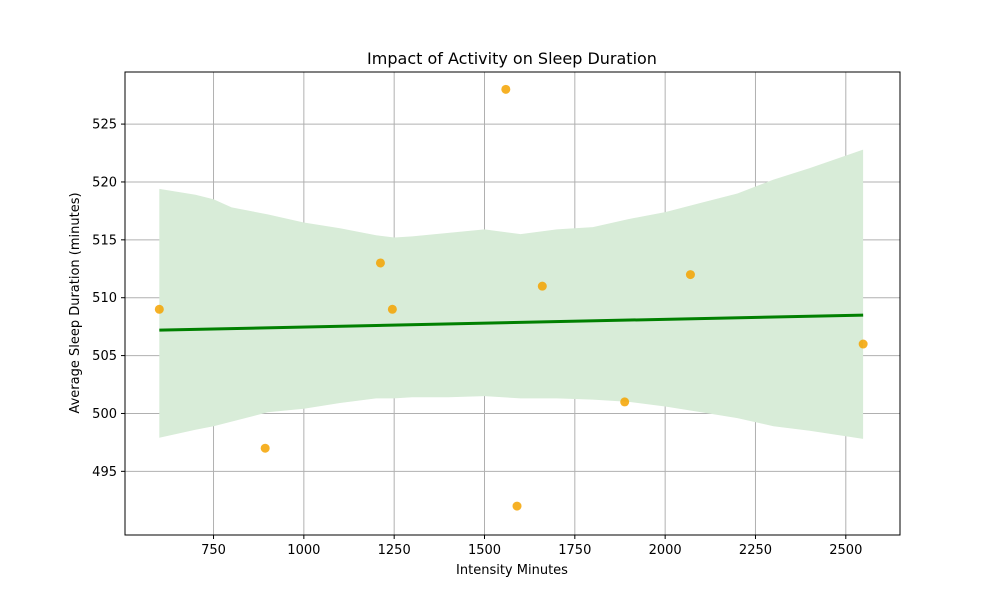 This screenshot has width=1000, height=600. Describe the element at coordinates (755, 550) in the screenshot. I see `x-tick-label: 2250` at that location.